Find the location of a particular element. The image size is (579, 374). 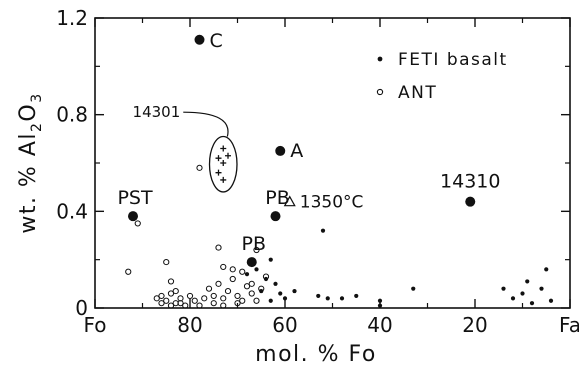

point-label: A is located at coordinates (296, 151).